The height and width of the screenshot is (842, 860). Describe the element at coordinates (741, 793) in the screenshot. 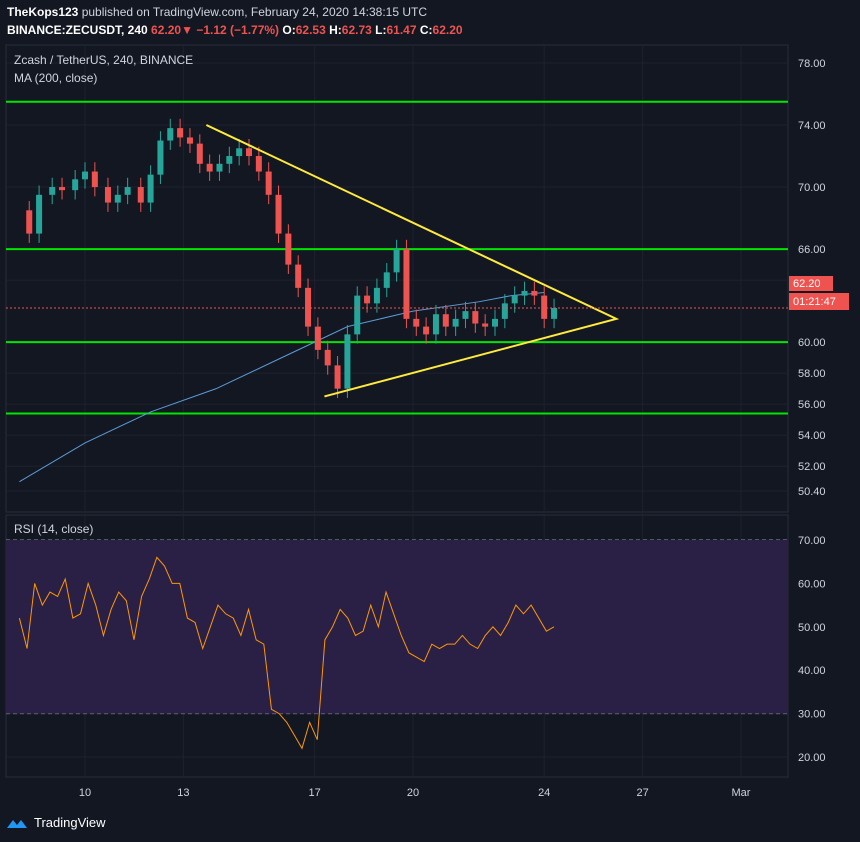

I see `x-tick-label: Mar` at that location.